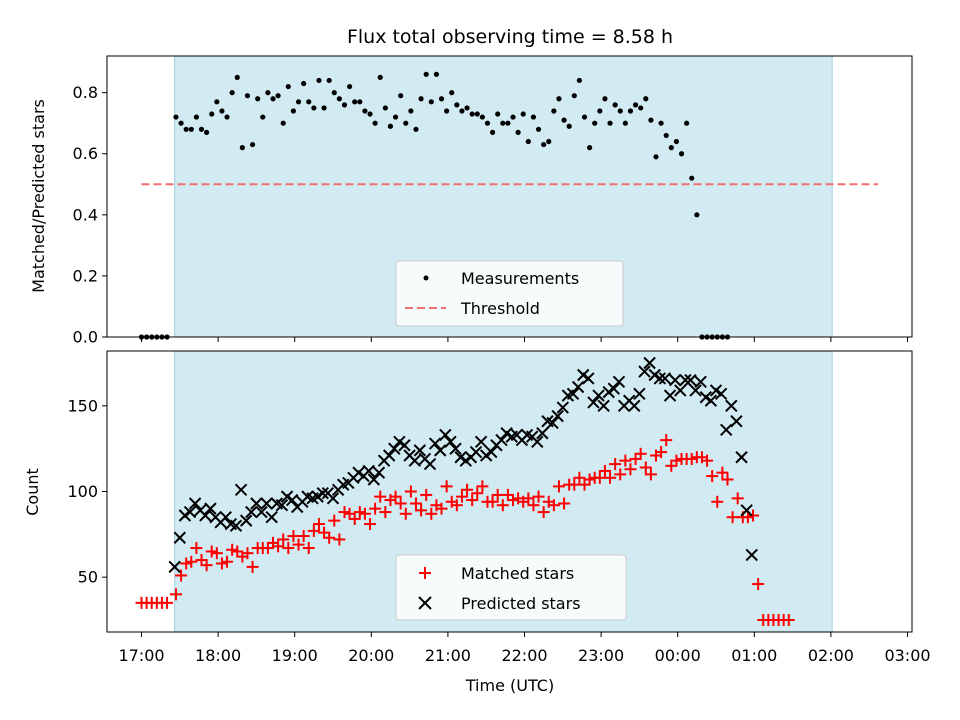 This screenshot has height=720, width=960. What do you see at coordinates (85, 92) in the screenshot?
I see `top-y-tick-label: 0.8` at bounding box center [85, 92].